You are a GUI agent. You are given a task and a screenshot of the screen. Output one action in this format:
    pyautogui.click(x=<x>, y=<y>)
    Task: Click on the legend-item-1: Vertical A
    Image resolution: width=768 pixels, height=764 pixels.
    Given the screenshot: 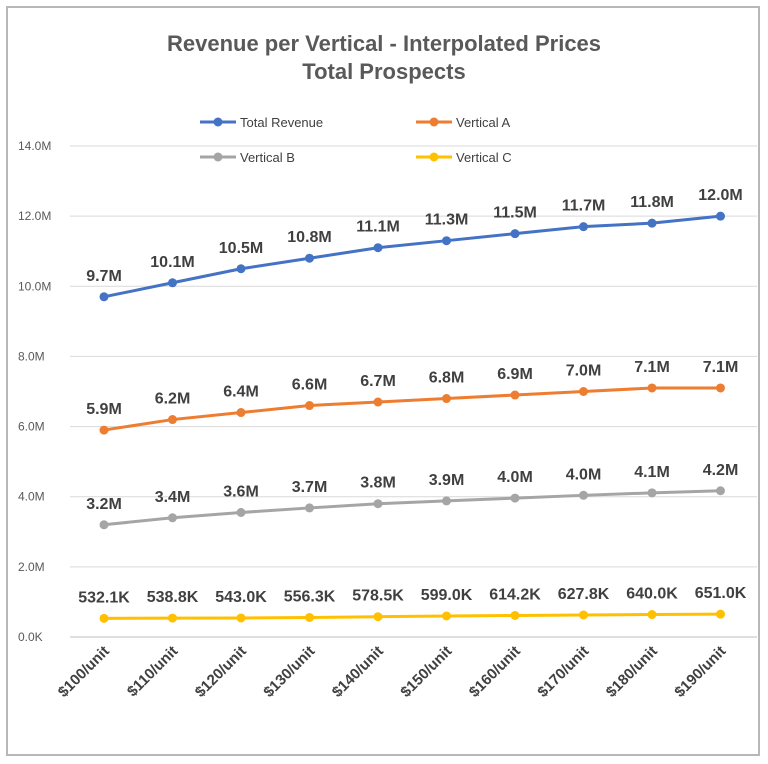 What is the action you would take?
    pyautogui.click(x=463, y=122)
    